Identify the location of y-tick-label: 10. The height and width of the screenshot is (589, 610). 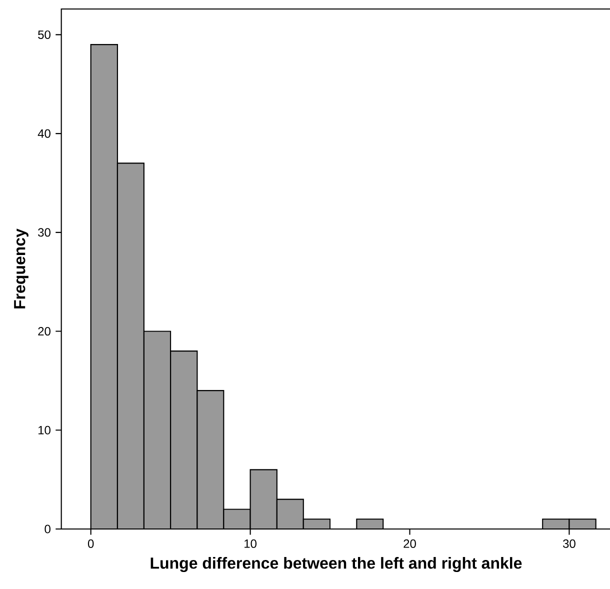
(44, 430).